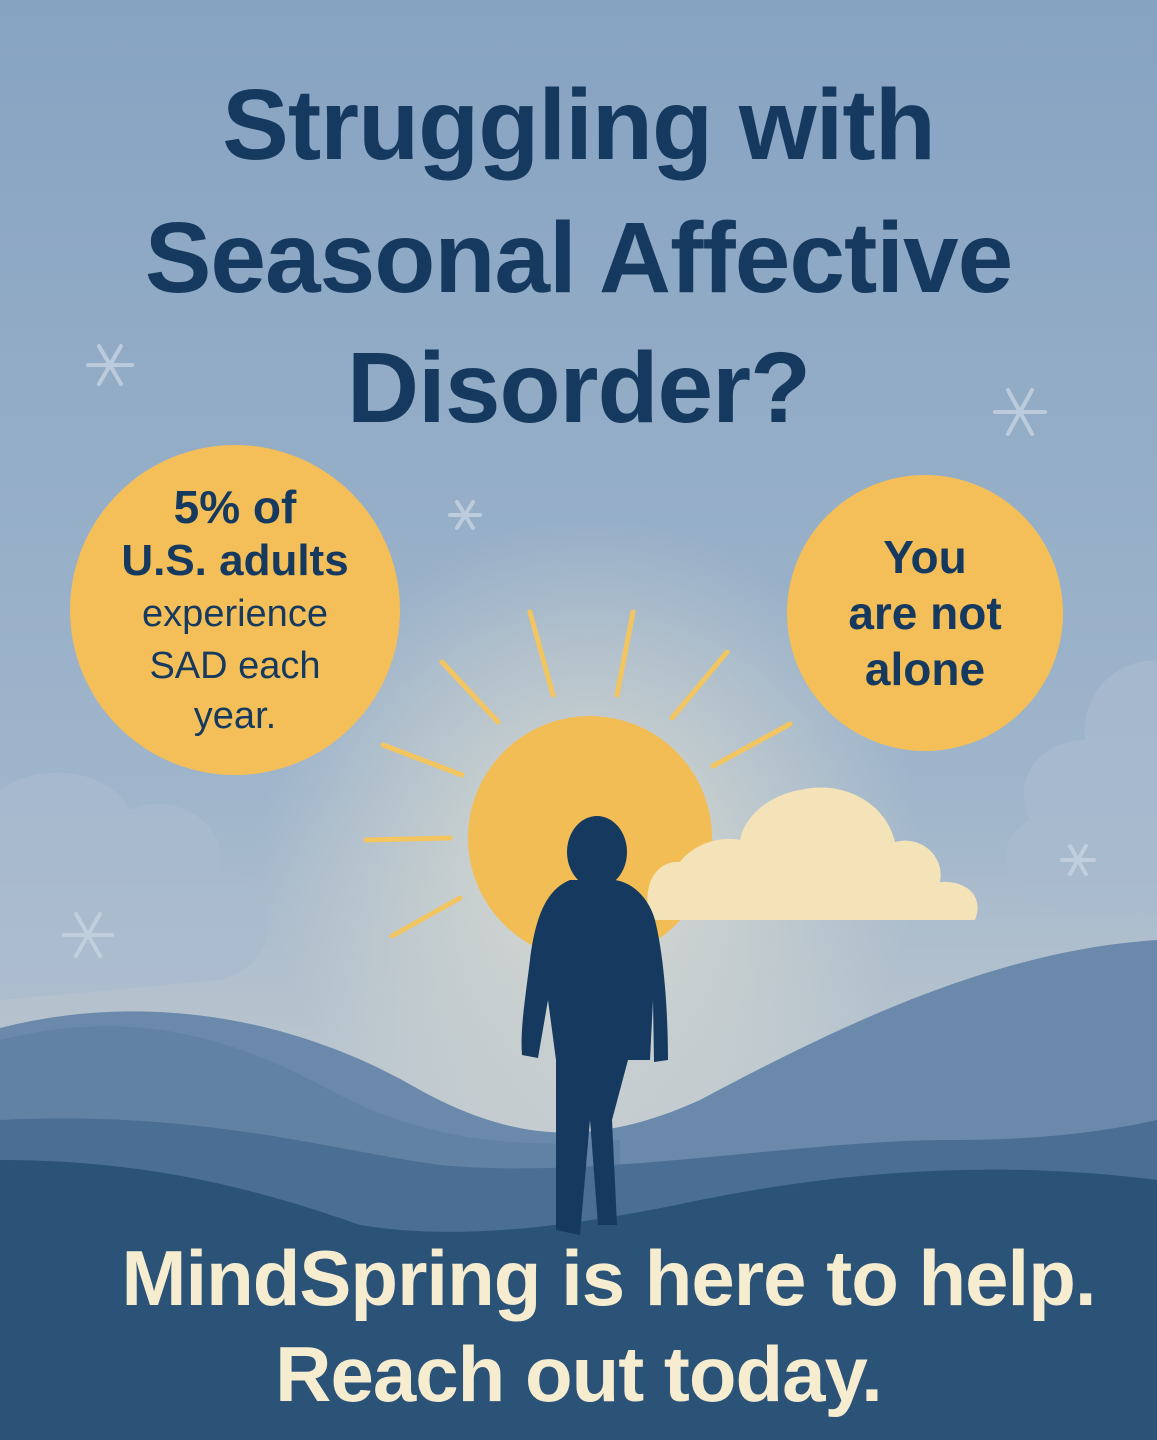  I want to click on support-line: alone, so click(925, 669).